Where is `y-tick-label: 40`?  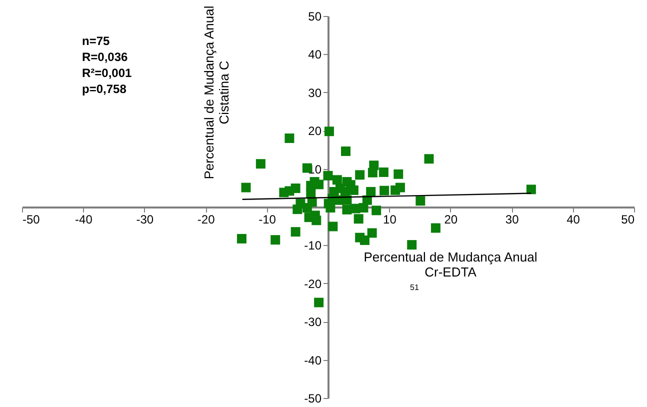 y-tick-label: 40 is located at coordinates (315, 55).